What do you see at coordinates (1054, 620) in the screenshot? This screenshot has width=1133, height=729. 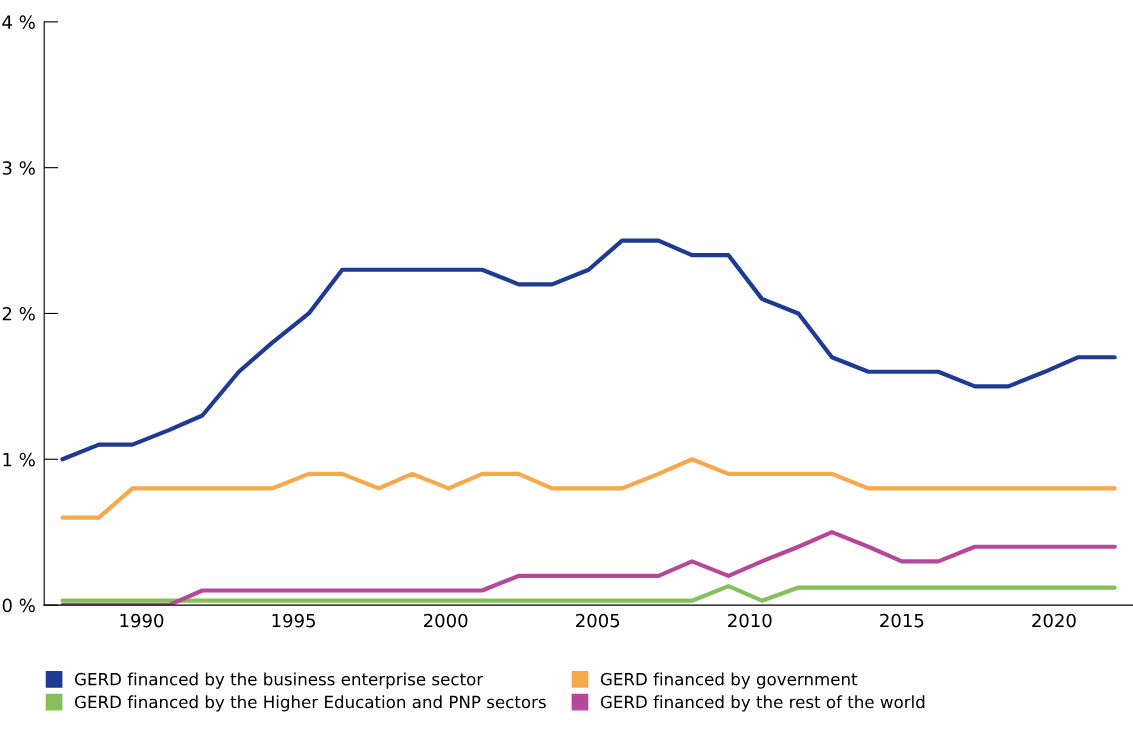 I see `x-tick-label: 2020` at bounding box center [1054, 620].